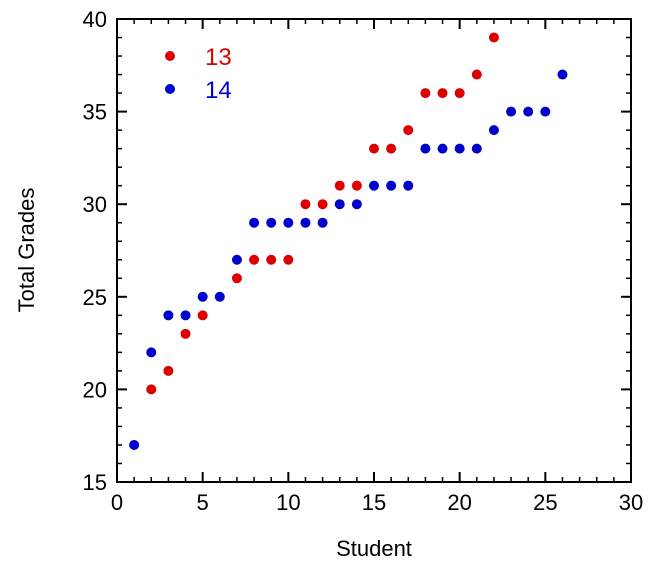  What do you see at coordinates (288, 502) in the screenshot?
I see `x-tick-label: 10` at bounding box center [288, 502].